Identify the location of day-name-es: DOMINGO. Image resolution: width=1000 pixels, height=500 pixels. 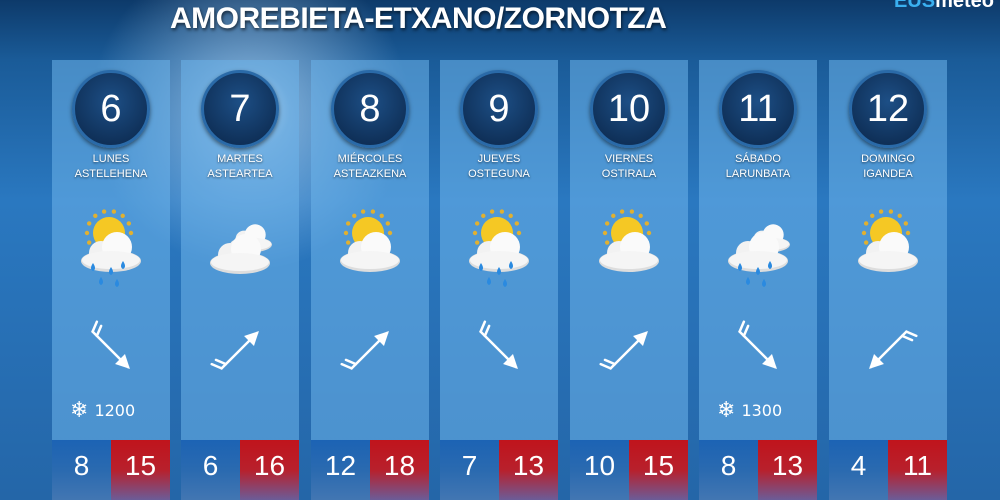
(888, 159).